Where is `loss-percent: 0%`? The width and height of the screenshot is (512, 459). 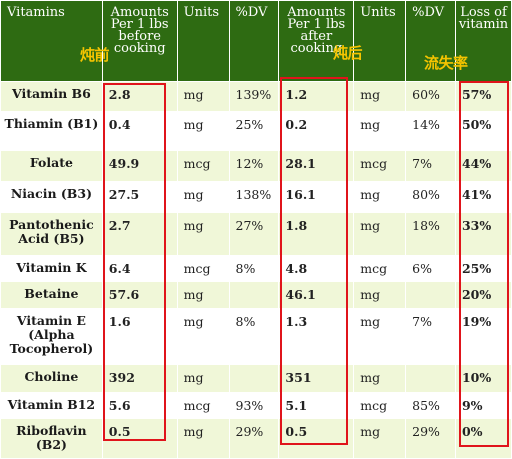 loss-percent: 0% is located at coordinates (483, 438).